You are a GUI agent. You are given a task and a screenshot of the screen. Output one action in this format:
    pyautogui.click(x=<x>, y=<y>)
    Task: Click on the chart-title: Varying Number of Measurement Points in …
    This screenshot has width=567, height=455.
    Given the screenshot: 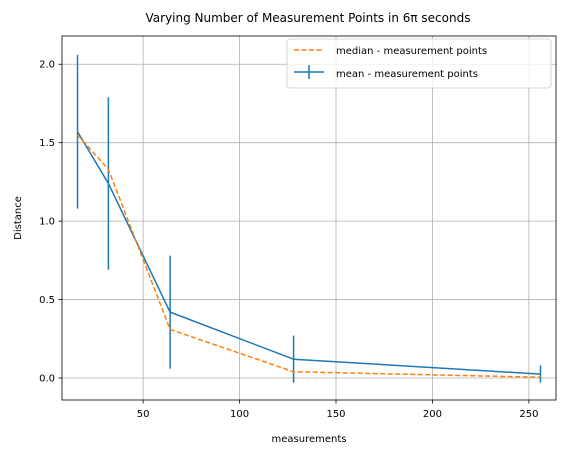 What is the action you would take?
    pyautogui.click(x=308, y=18)
    